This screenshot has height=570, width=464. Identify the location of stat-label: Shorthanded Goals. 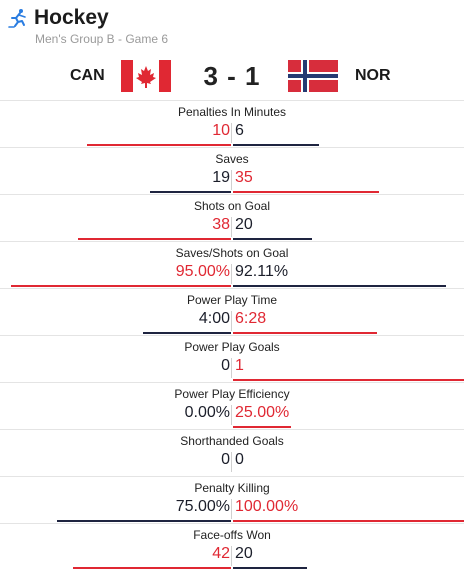
(232, 441).